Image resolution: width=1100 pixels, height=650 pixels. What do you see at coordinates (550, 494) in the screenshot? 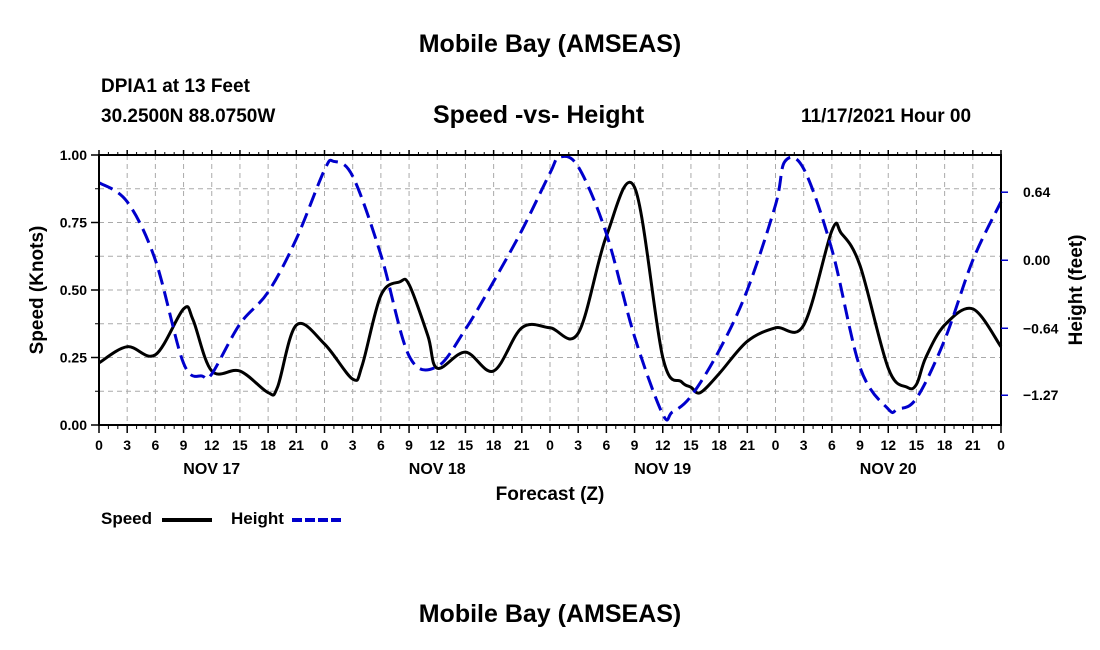
I see `x-axis-label: Forecast (Z)` at bounding box center [550, 494].